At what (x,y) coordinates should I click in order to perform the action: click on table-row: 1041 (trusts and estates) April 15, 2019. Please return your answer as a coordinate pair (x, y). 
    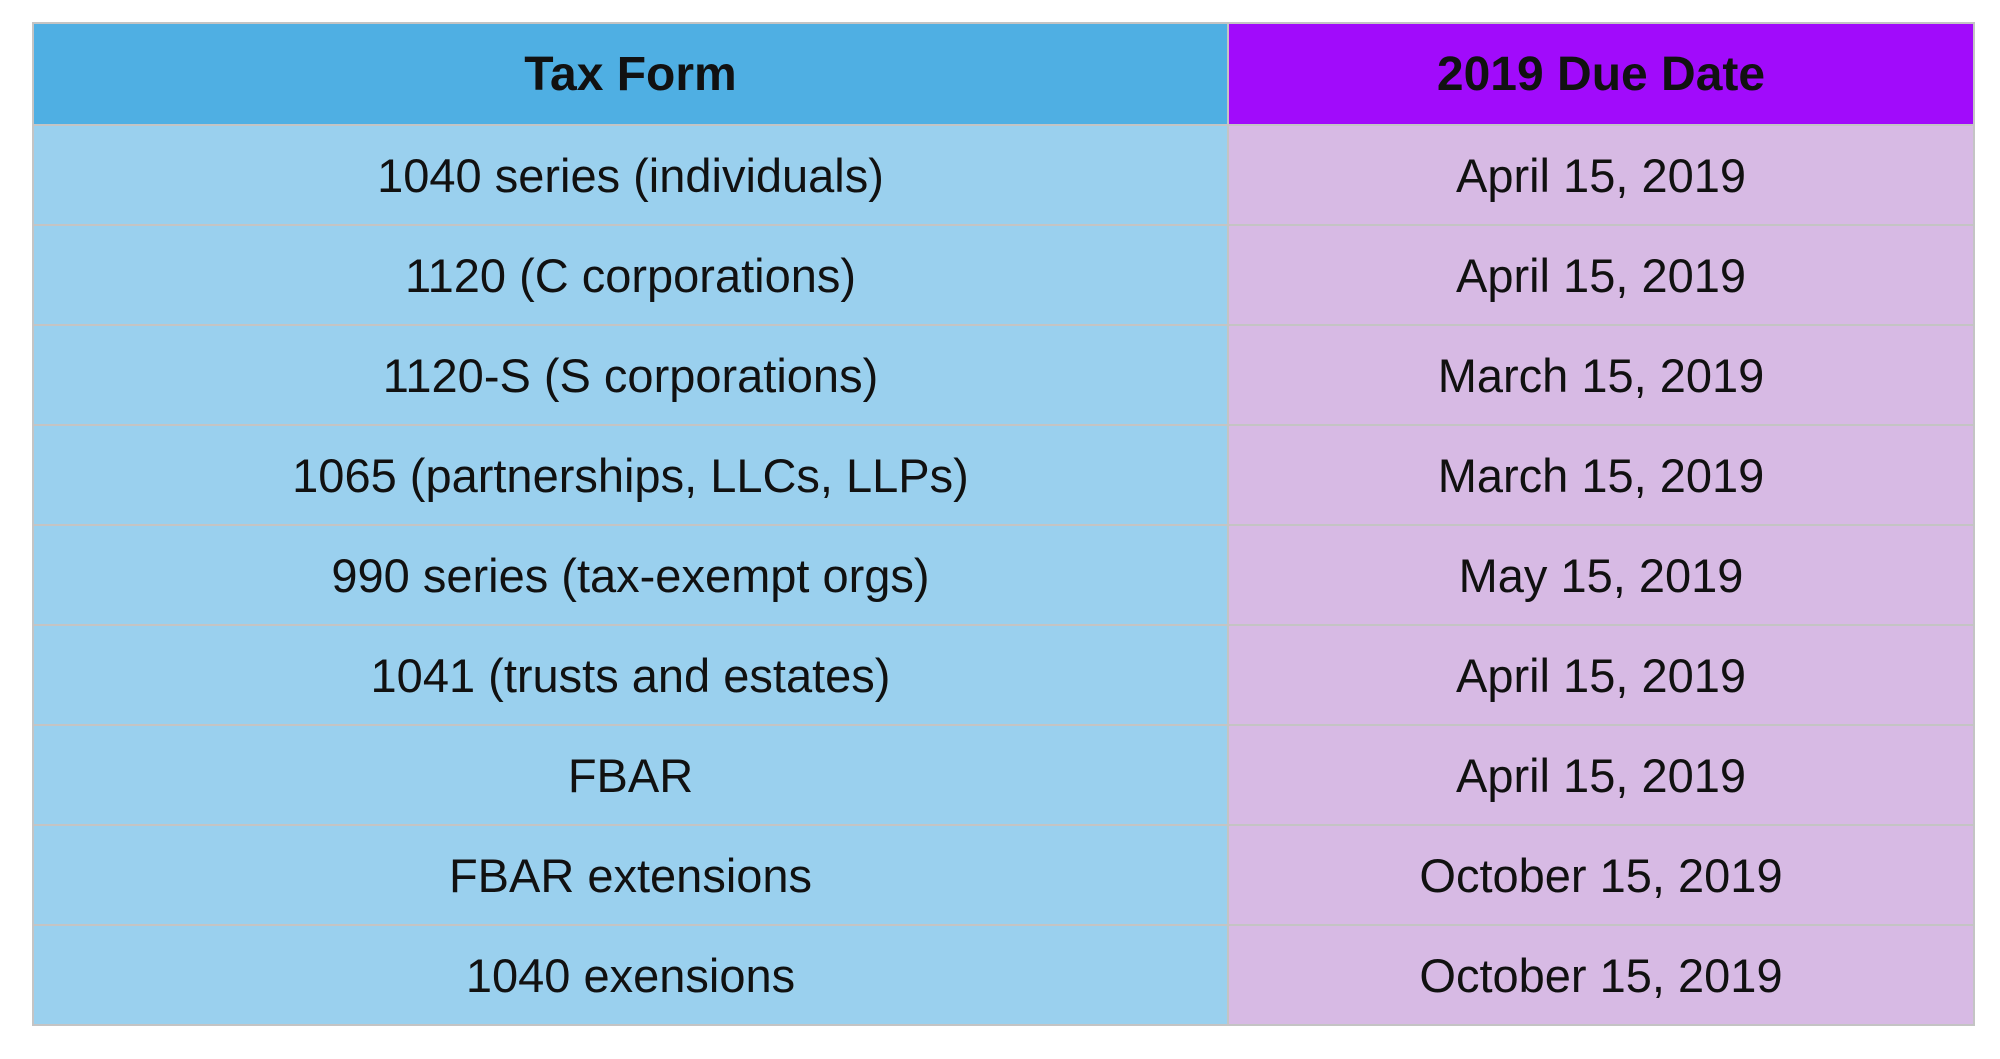
    Looking at the image, I should click on (1003, 675).